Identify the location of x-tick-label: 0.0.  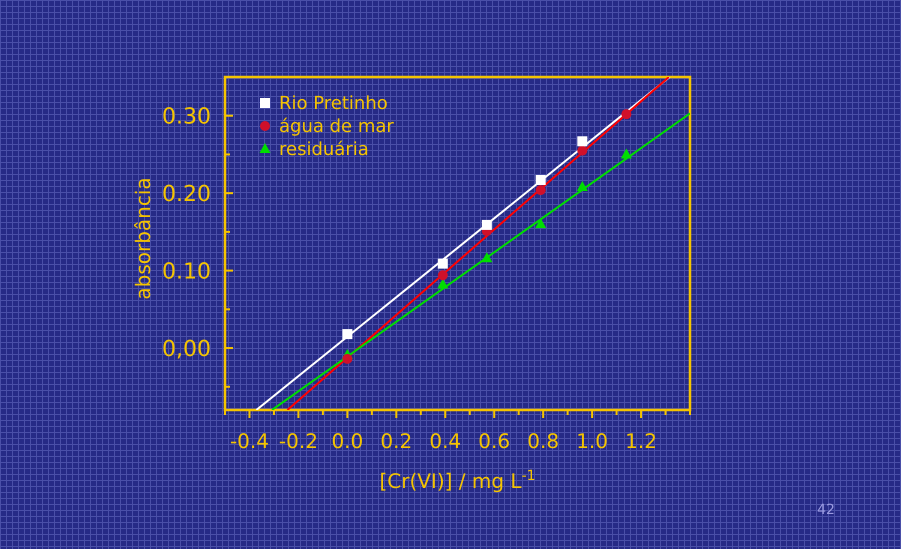
(347, 441).